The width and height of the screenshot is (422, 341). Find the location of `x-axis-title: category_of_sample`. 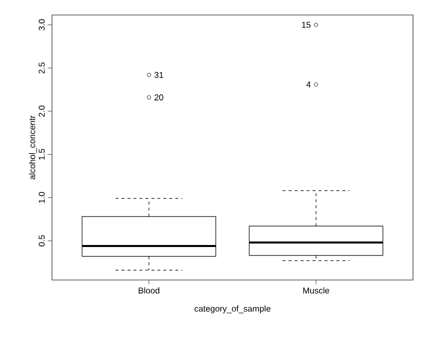

x-axis-title: category_of_sample is located at coordinates (232, 309).